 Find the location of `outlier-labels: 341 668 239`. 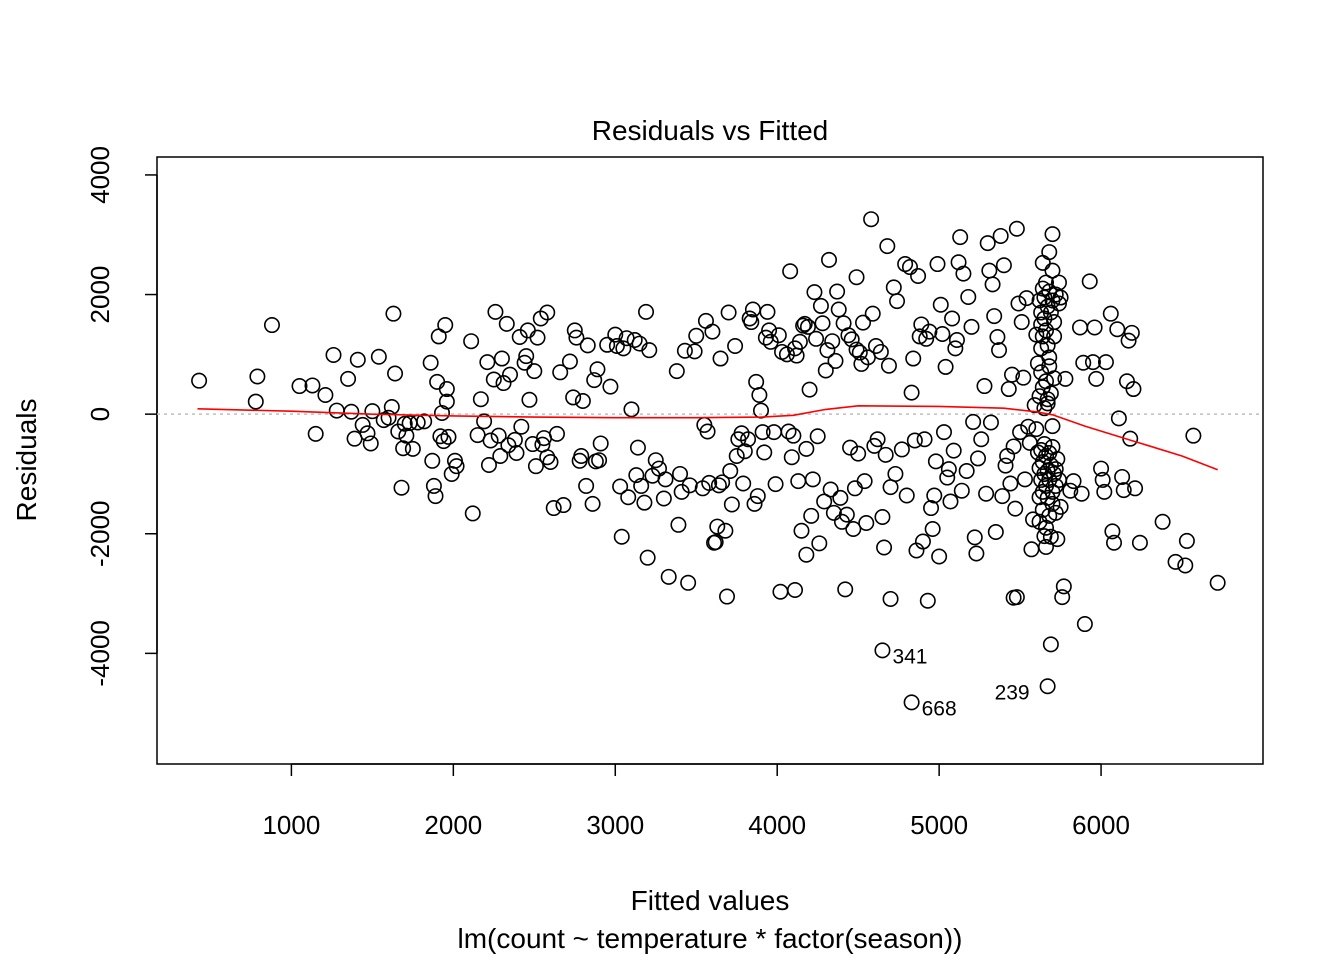

outlier-labels: 341 668 239 is located at coordinates (960, 682).